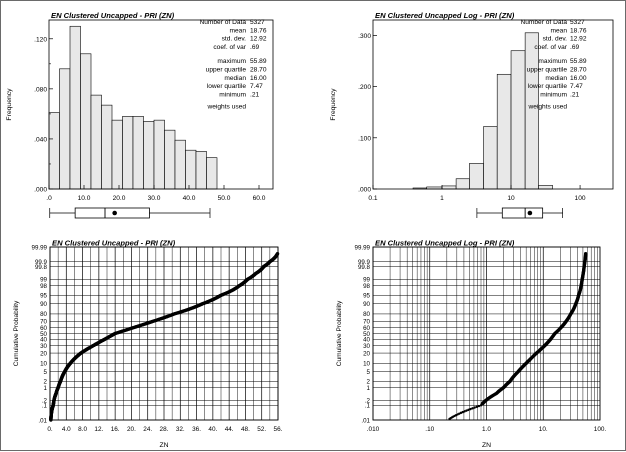  What do you see at coordinates (547, 70) in the screenshot?
I see `stat-label: upper quartile` at bounding box center [547, 70].